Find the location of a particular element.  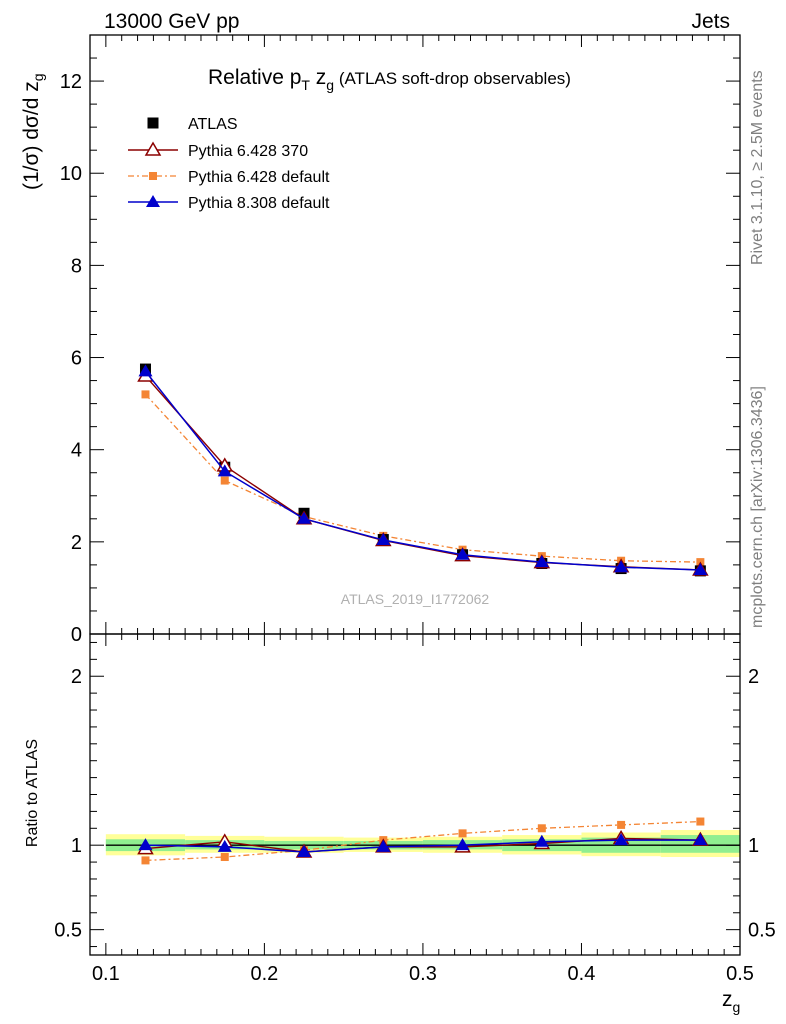

legend-entry: Pythia 8.308 default is located at coordinates (229, 203).